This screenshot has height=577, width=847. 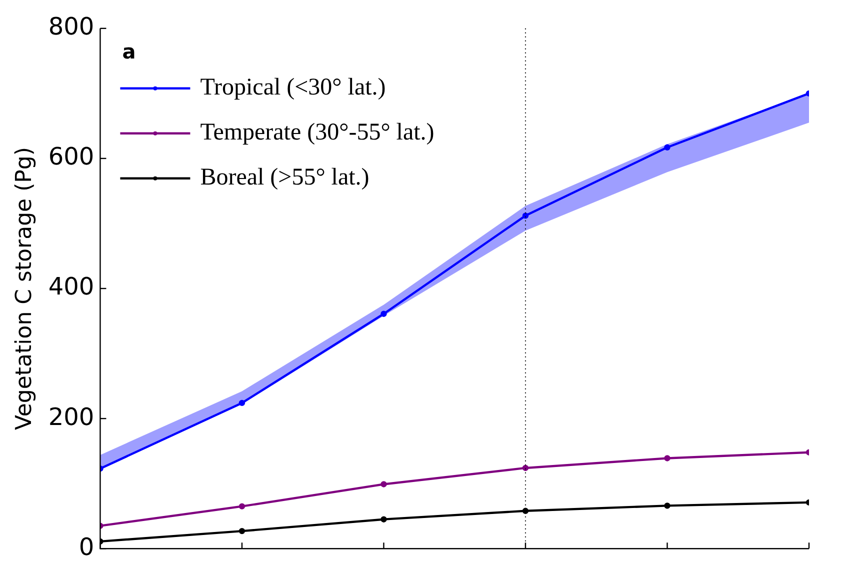 I want to click on legend-label: Tropical (<30° lat.), so click(x=293, y=87).